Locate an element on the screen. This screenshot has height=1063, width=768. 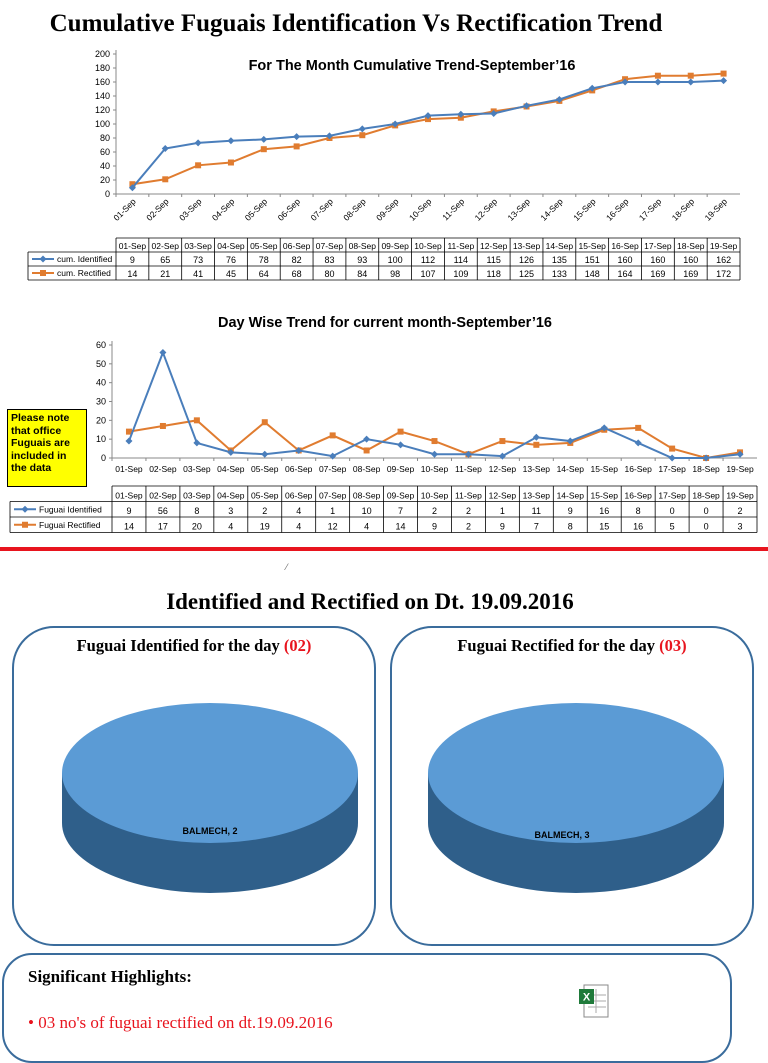
table-value-cell: 14 is located at coordinates (401, 527).